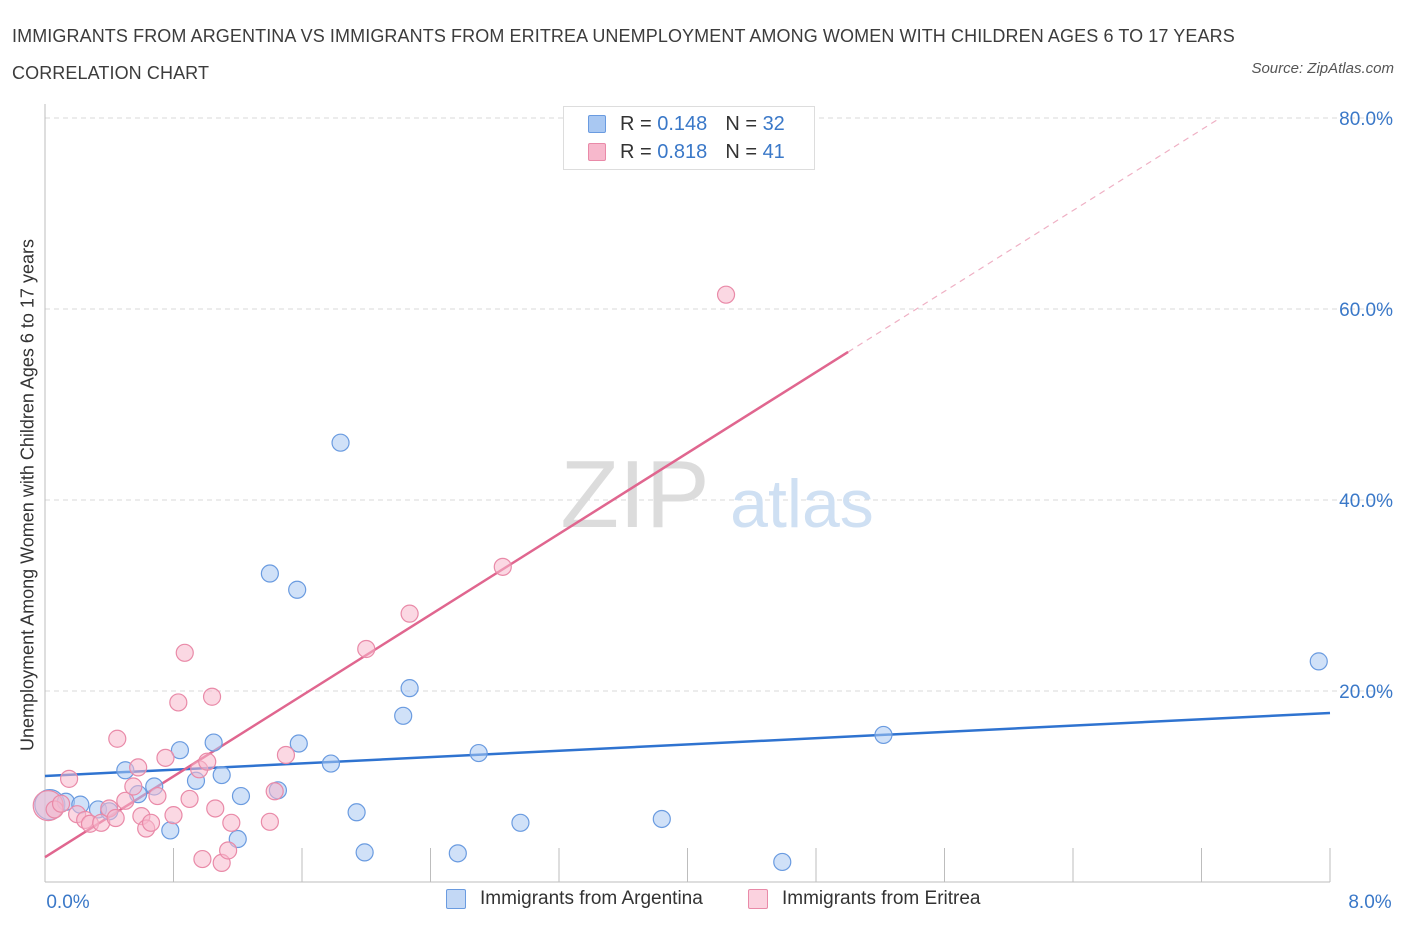  What do you see at coordinates (682, 123) in the screenshot?
I see `legend-r-value: 0.148` at bounding box center [682, 123].